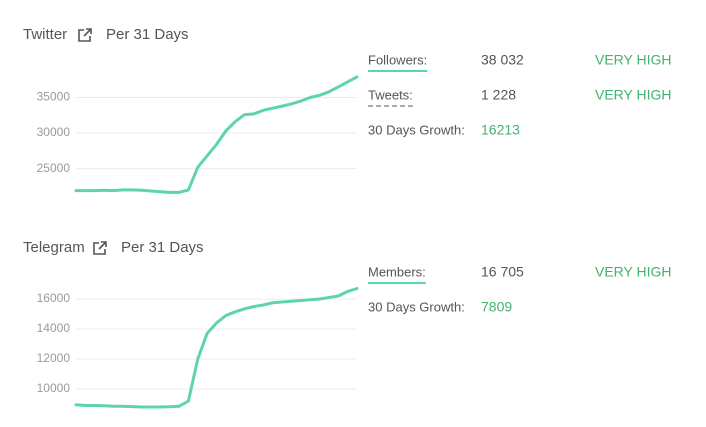 This screenshot has width=706, height=427. What do you see at coordinates (397, 271) in the screenshot?
I see `stat-label: Members:` at bounding box center [397, 271].